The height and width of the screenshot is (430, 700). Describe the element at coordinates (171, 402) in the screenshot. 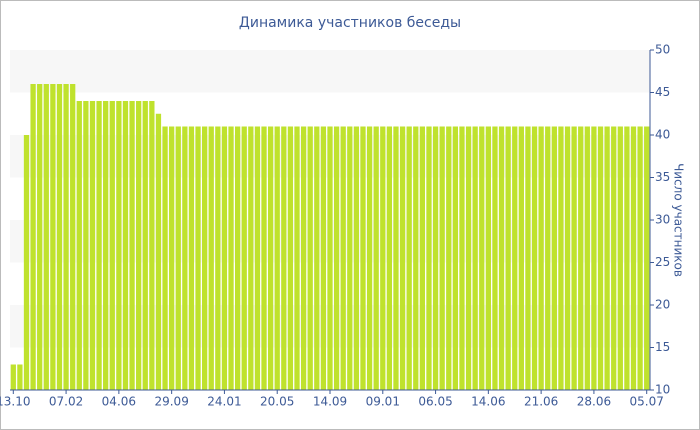

I see `x-tick-label: 29.09` at that location.